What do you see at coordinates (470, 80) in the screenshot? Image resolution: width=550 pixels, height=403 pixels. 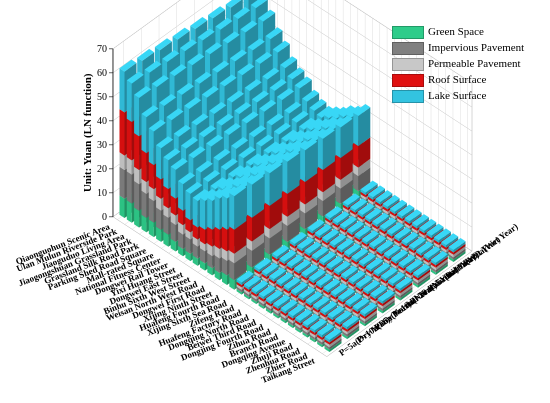 I see `legend-item-roof-surface: Roof Surface` at bounding box center [470, 80].